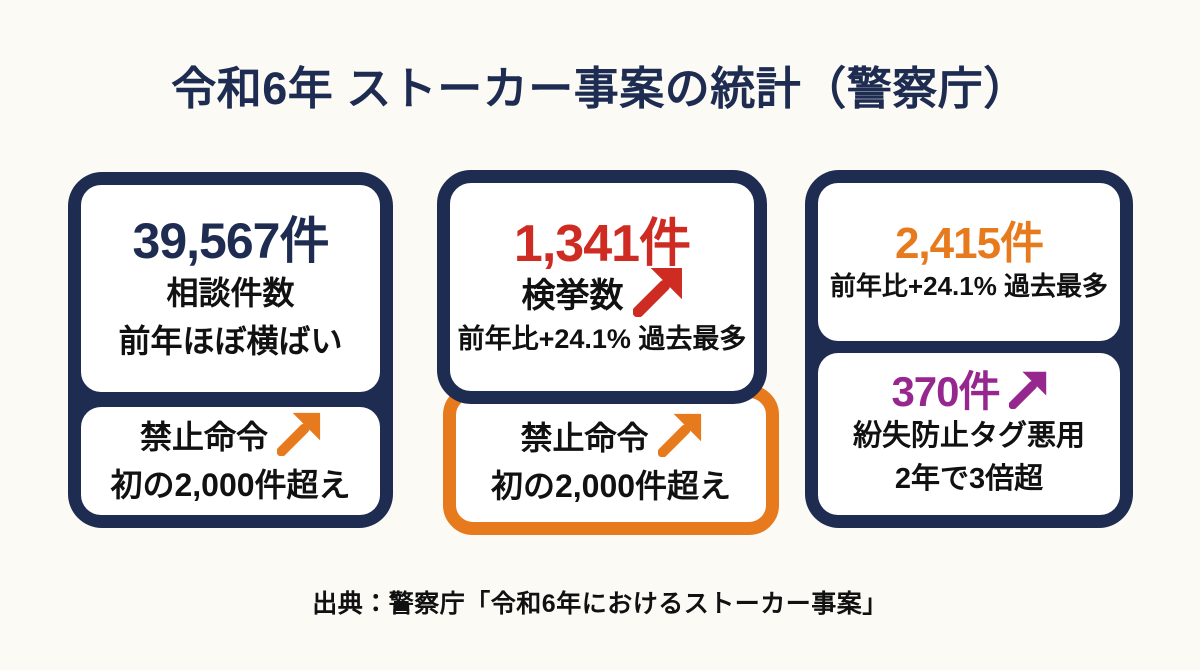  I want to click on arrests-label-row: 検挙数, so click(602, 294).